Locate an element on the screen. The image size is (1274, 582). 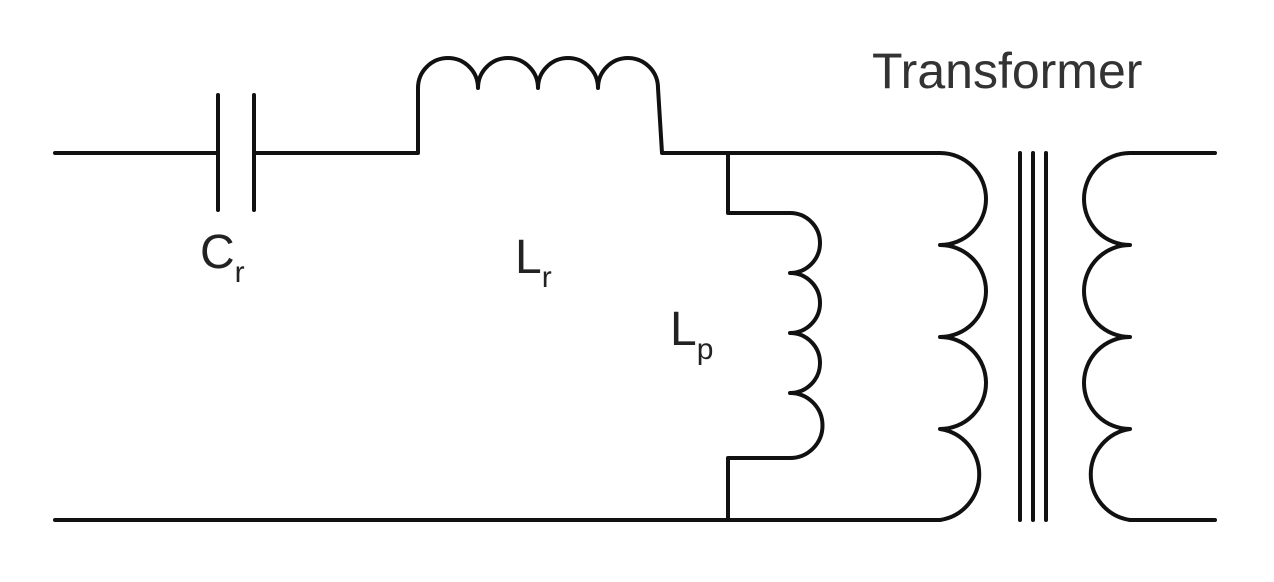
capacitor-cr is located at coordinates (236, 152).